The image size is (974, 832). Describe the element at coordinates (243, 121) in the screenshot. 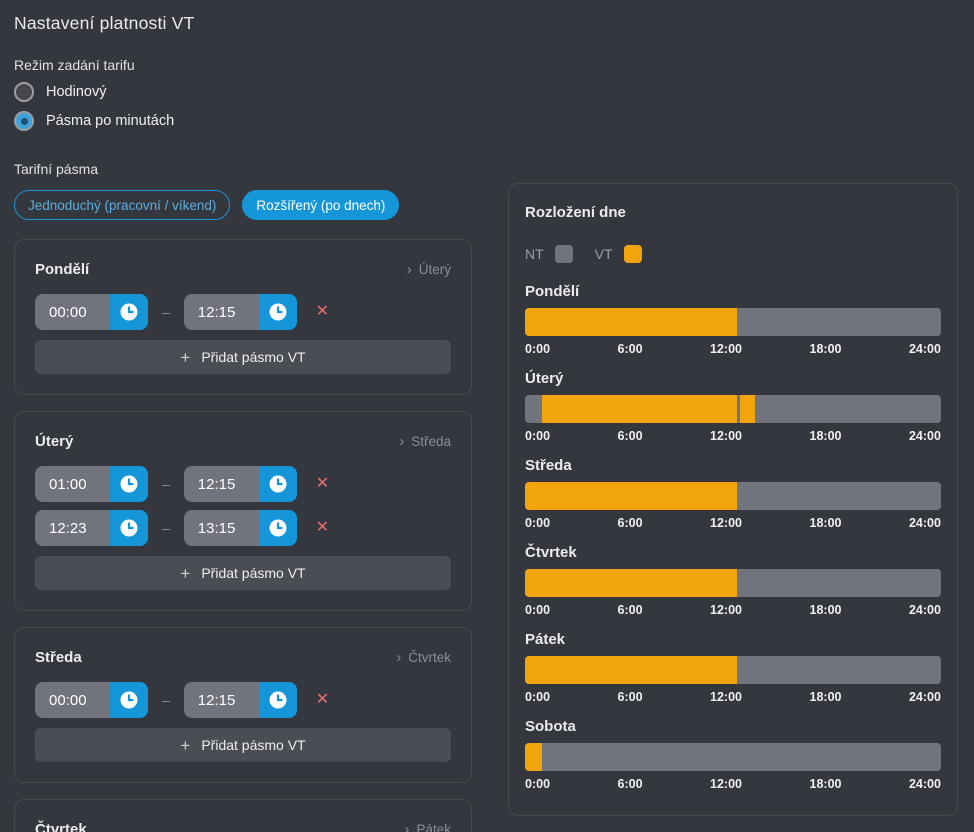

I see `radio-option-minute-bands: Pásma po minutách` at that location.